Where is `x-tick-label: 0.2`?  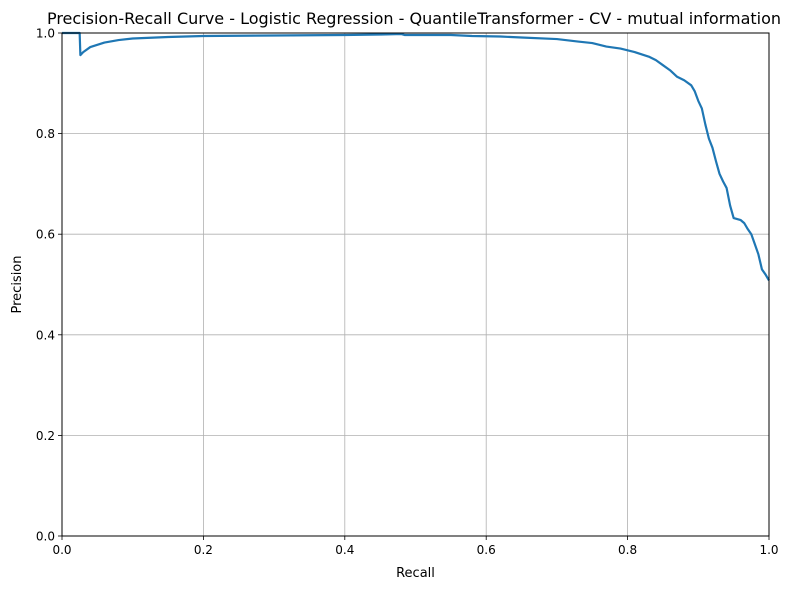
x-tick-label: 0.2 is located at coordinates (203, 550).